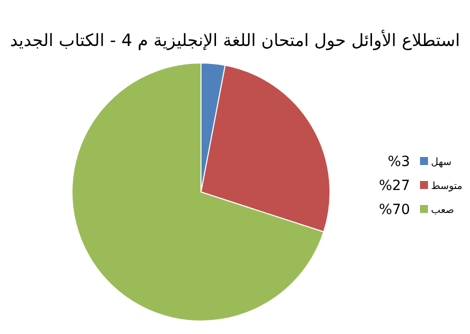  I want to click on data-label: %27, so click(394, 186).